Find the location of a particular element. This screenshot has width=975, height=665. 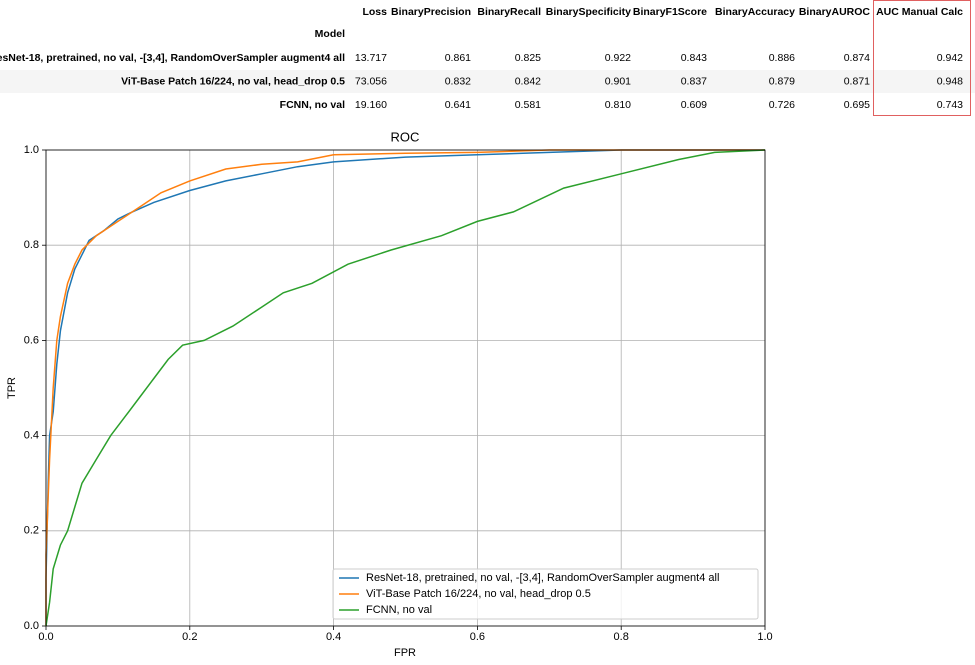

cell: 19.160 is located at coordinates (371, 105).